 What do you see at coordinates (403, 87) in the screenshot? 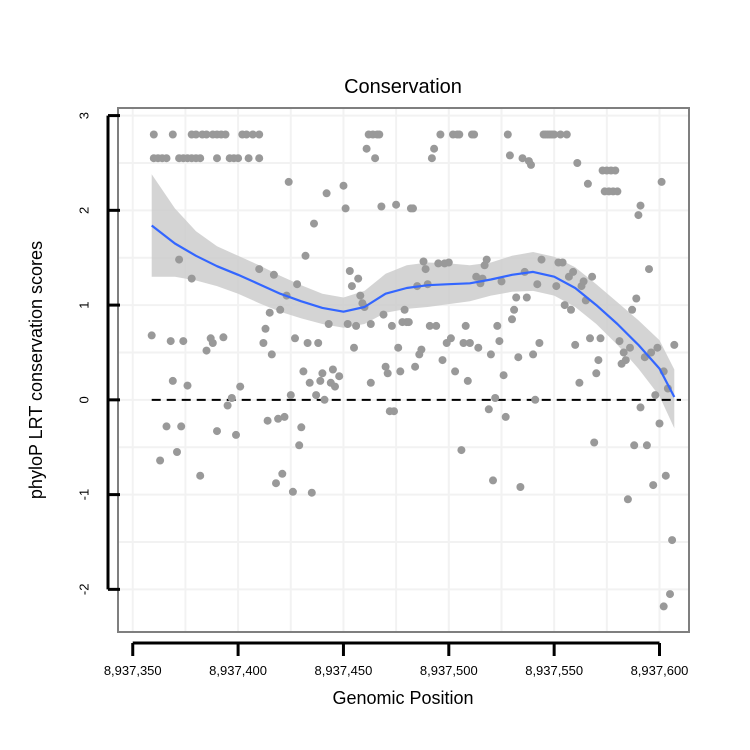
I see `chart-title: Conservation` at bounding box center [403, 87].